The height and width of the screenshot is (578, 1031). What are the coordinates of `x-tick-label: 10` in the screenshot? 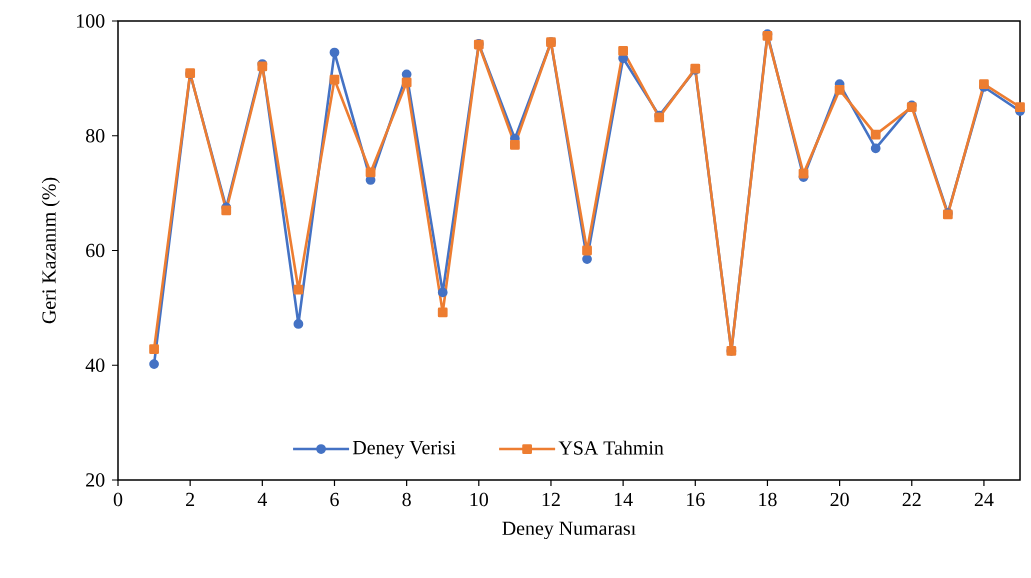 It's located at (479, 499).